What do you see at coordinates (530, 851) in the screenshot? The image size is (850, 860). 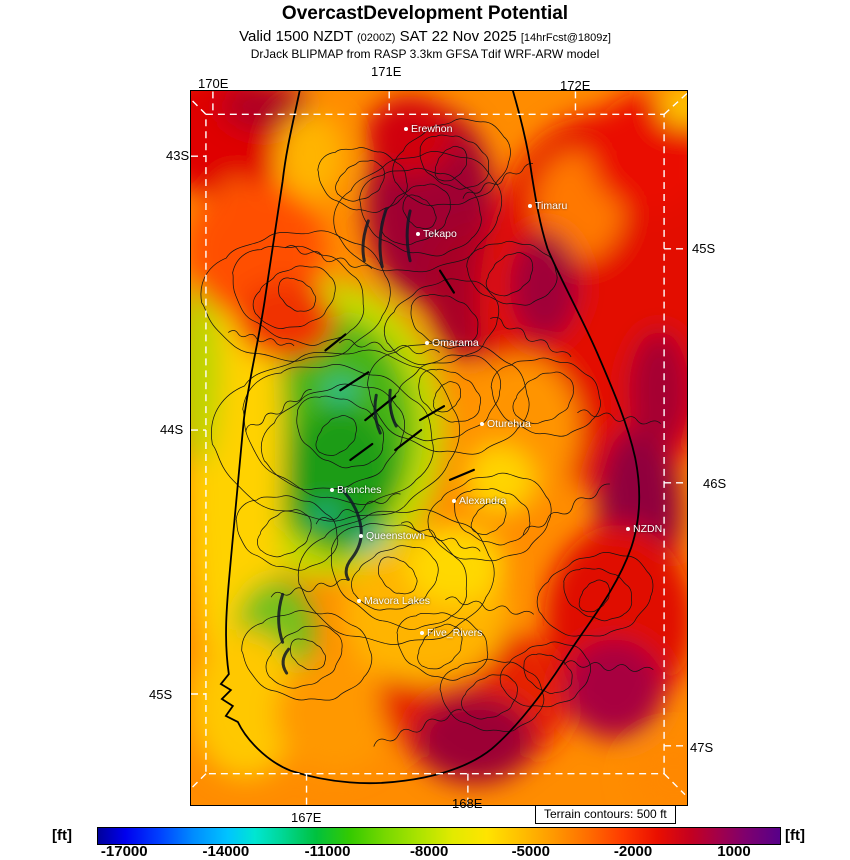 I see `colorbar-tick: -5000` at bounding box center [530, 851].